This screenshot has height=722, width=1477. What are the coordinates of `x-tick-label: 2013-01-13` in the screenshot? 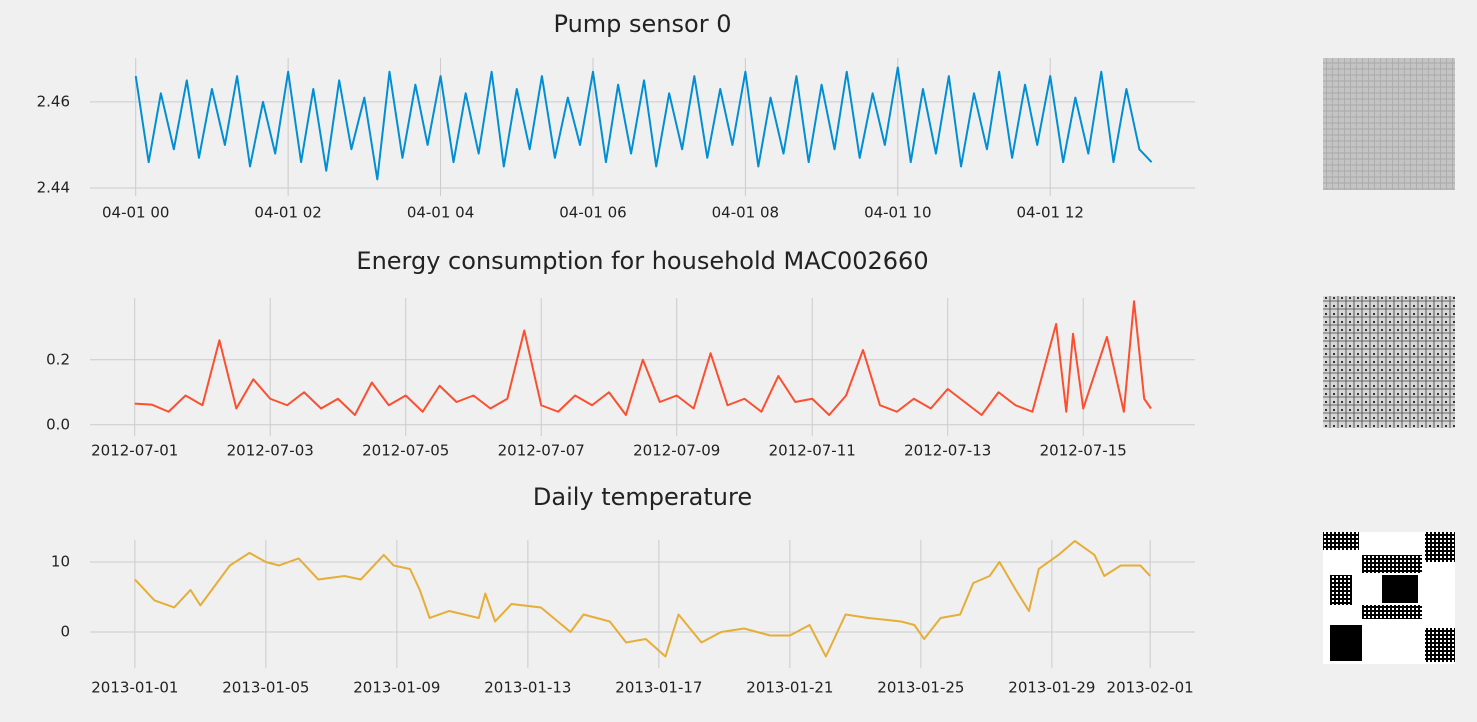 It's located at (527, 688).